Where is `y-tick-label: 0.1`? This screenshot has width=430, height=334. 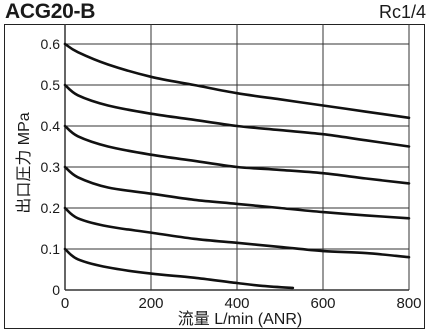
y-tick-label: 0.1 is located at coordinates (51, 249).